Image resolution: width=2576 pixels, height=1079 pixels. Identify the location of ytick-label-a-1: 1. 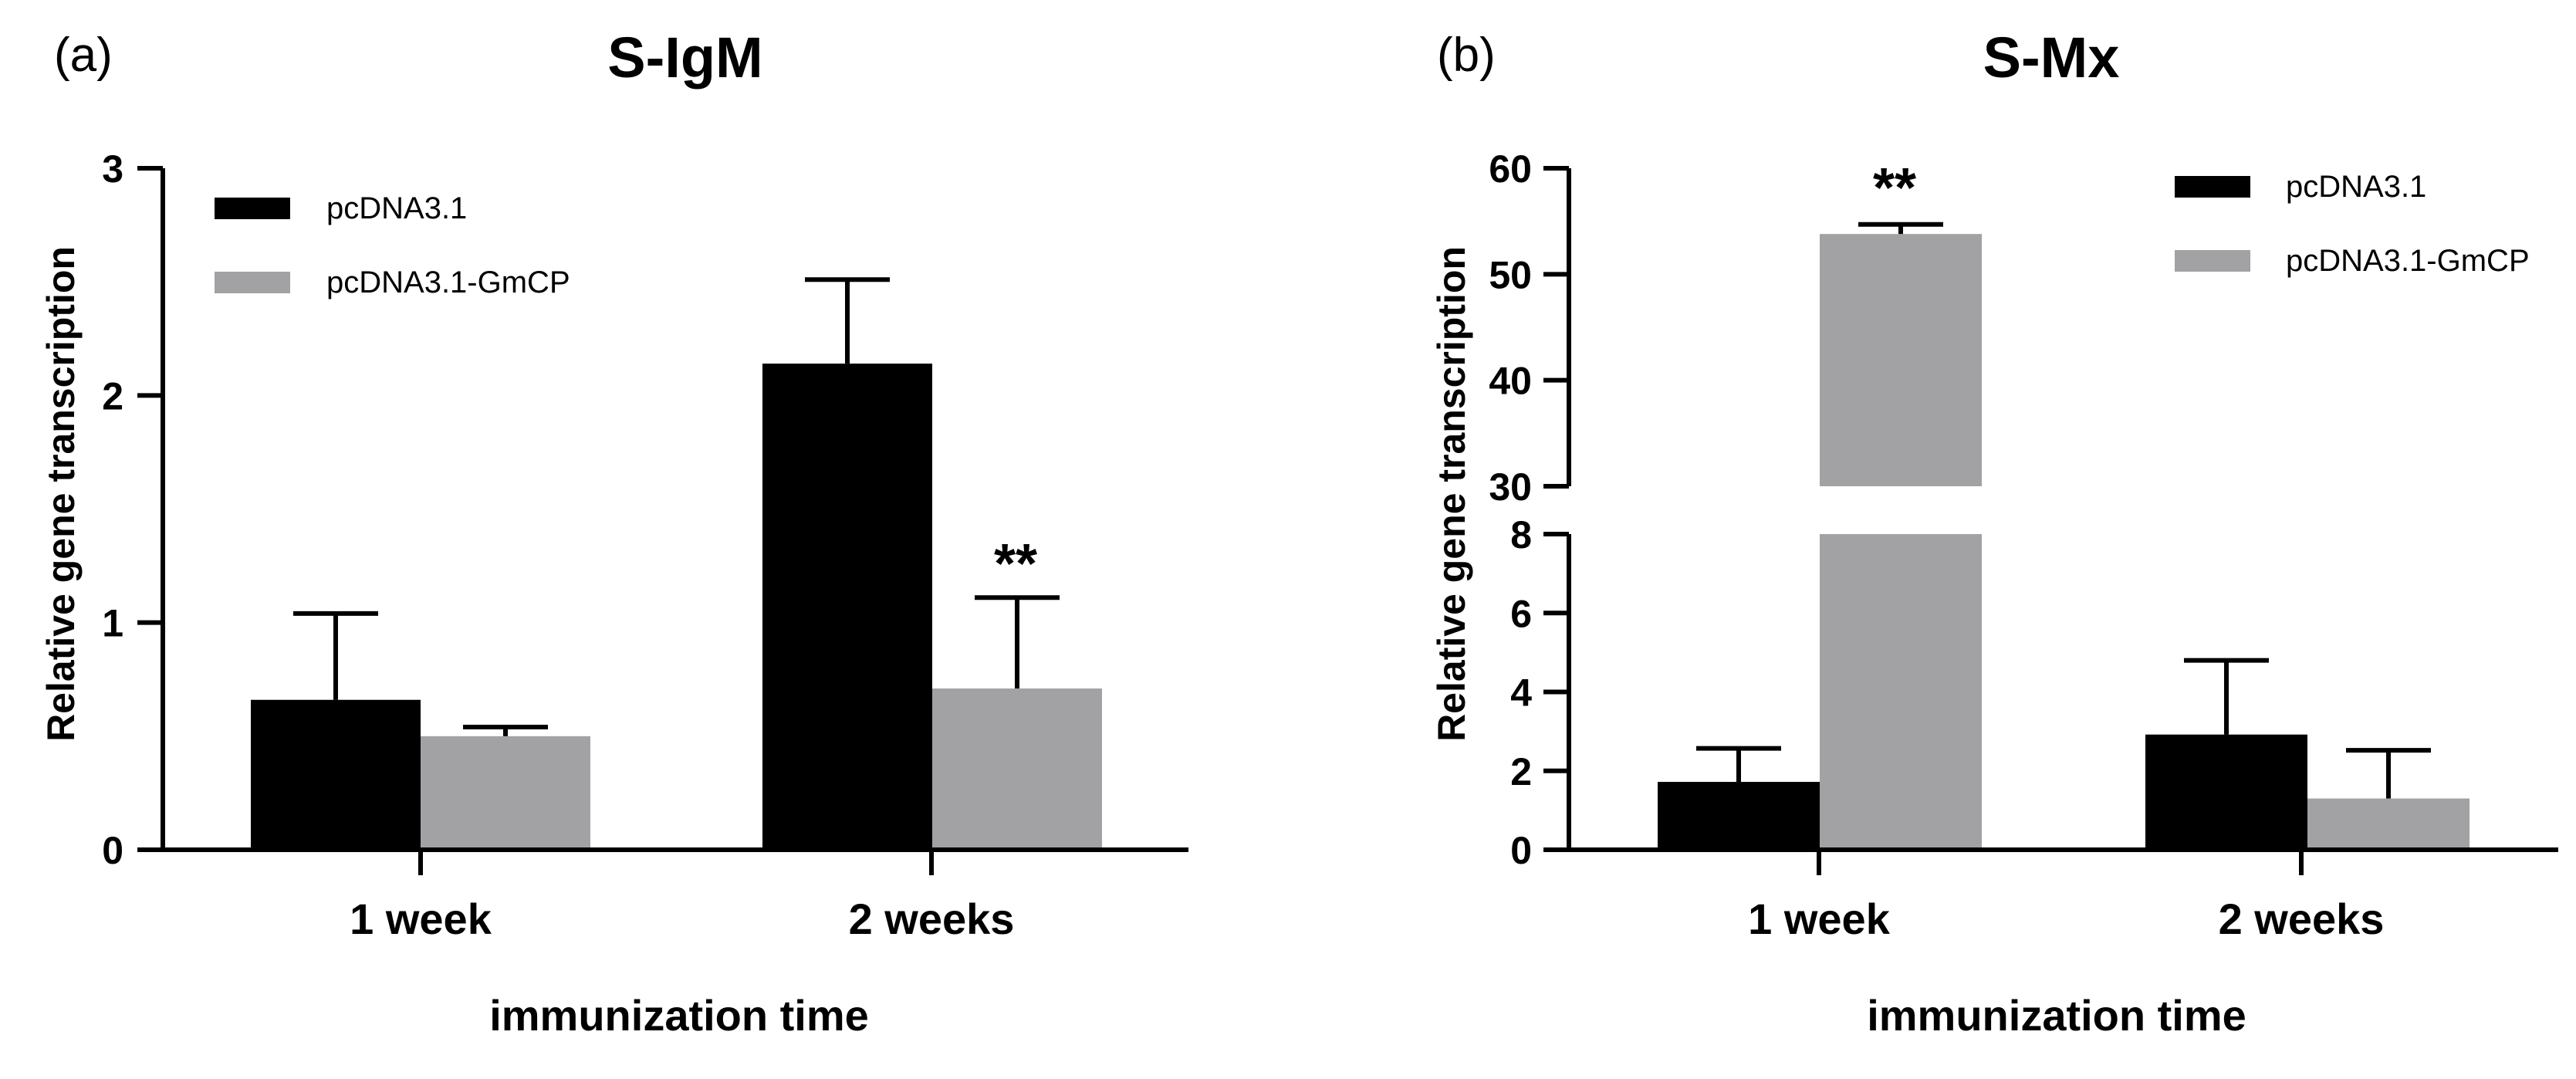
(112, 623).